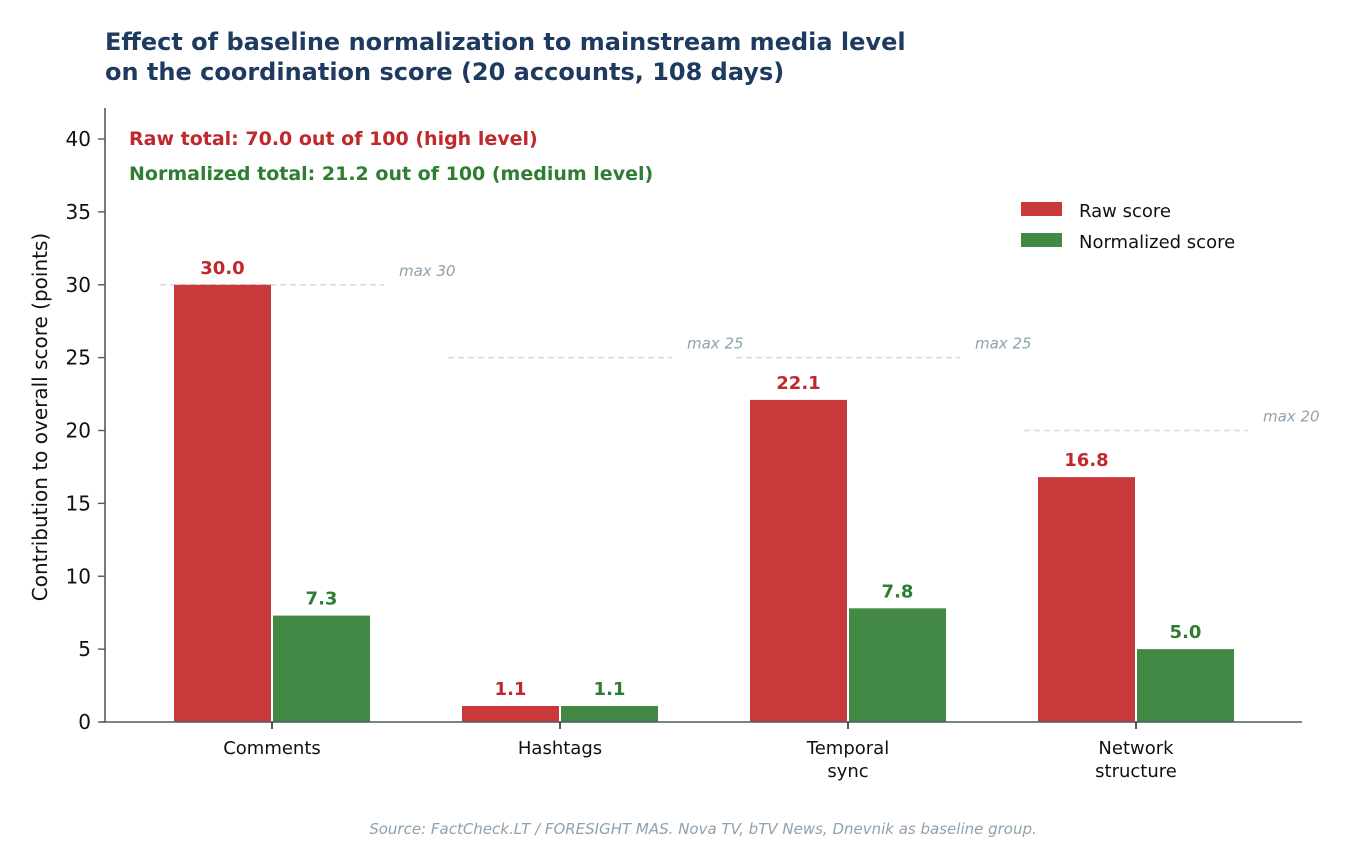 The width and height of the screenshot is (1355, 867). Describe the element at coordinates (78, 503) in the screenshot. I see `y-tick-label: 15` at that location.